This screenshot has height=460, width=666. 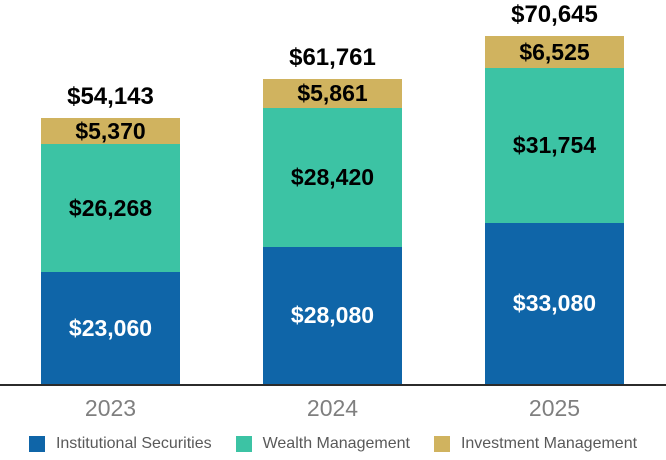 I want to click on total-label-2024: $61,761, so click(x=332, y=57).